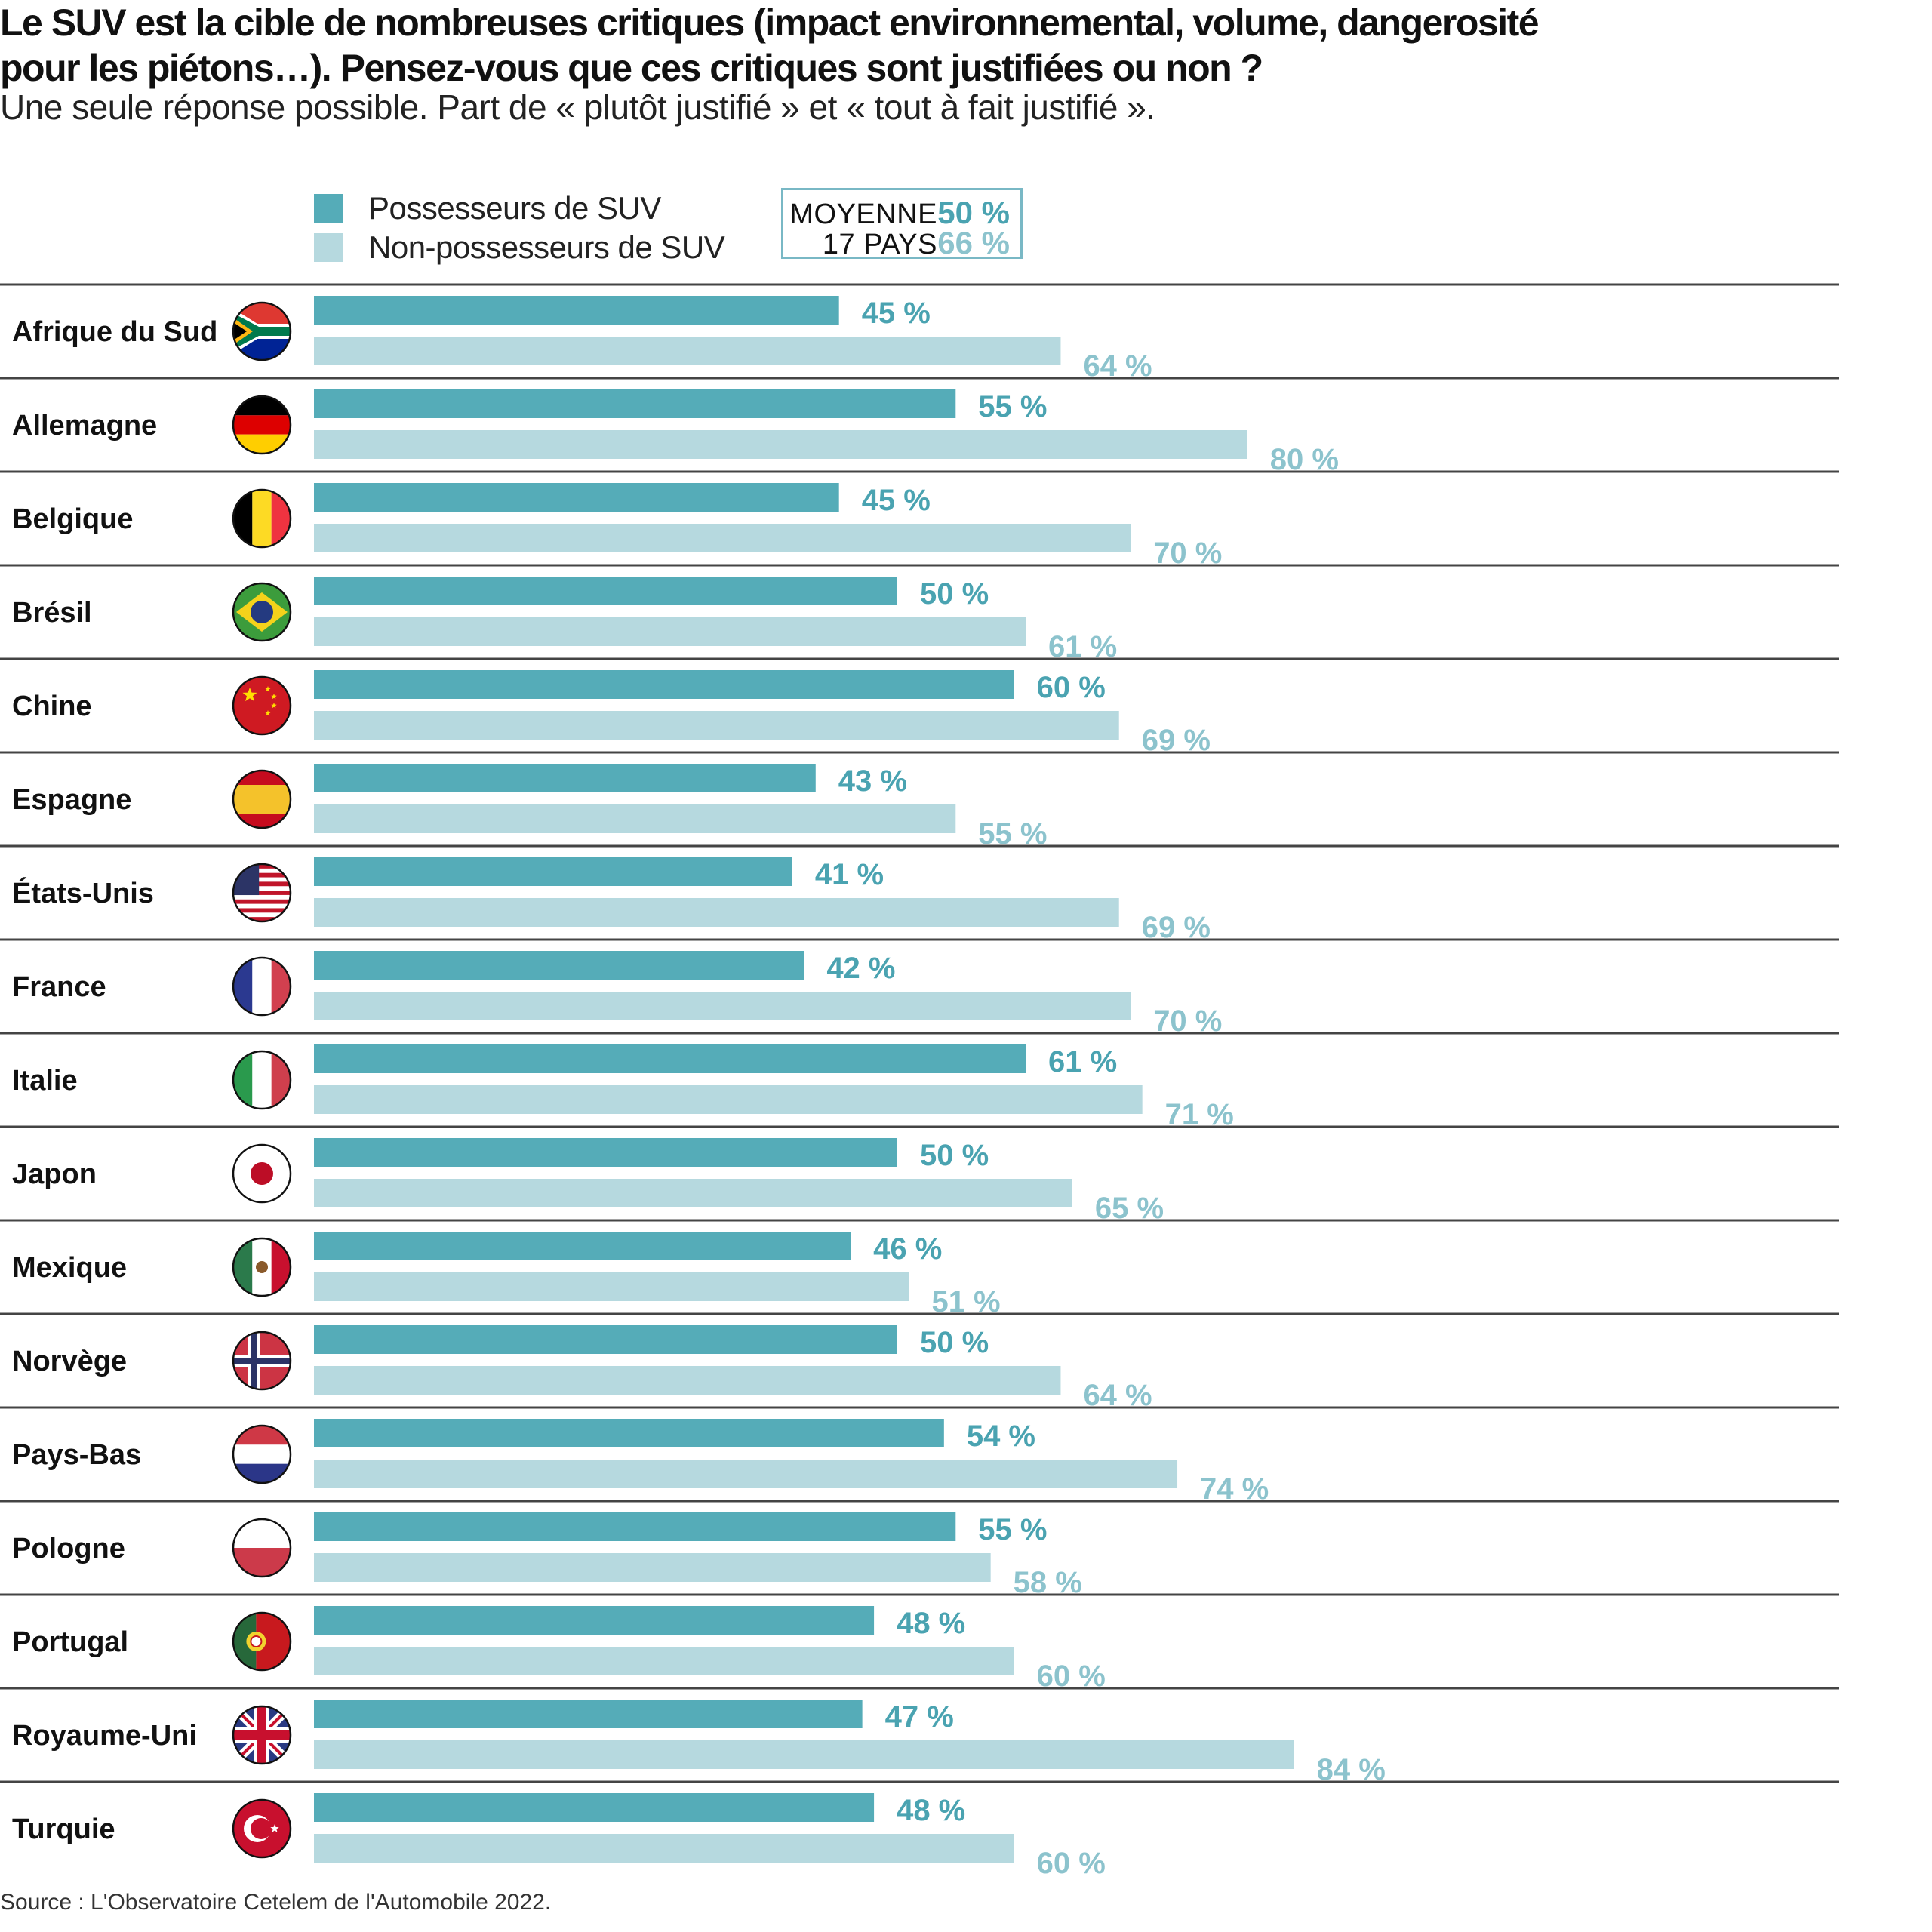 This screenshot has width=1932, height=1932. Describe the element at coordinates (262, 1173) in the screenshot. I see `japan-flag-icon` at that location.